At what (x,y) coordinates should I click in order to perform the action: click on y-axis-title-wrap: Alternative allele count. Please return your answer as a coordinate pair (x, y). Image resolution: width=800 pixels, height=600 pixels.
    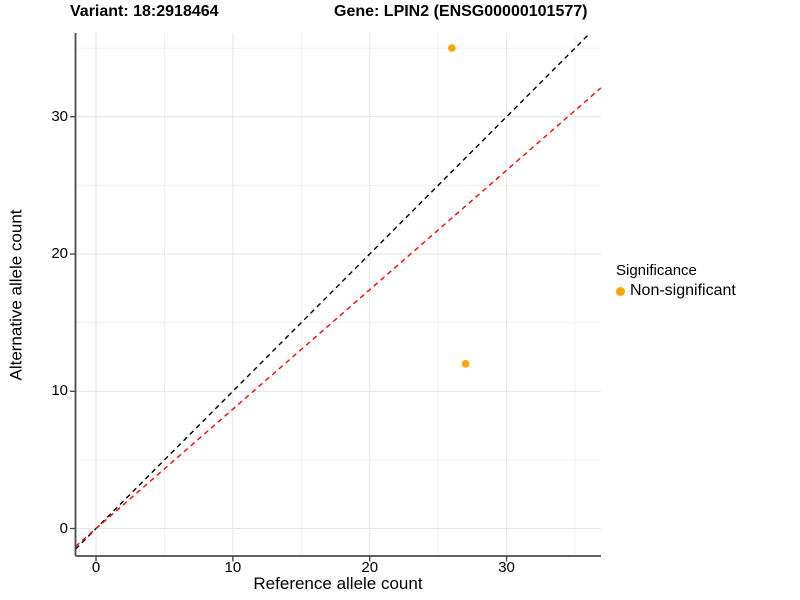
    Looking at the image, I should click on (17, 294).